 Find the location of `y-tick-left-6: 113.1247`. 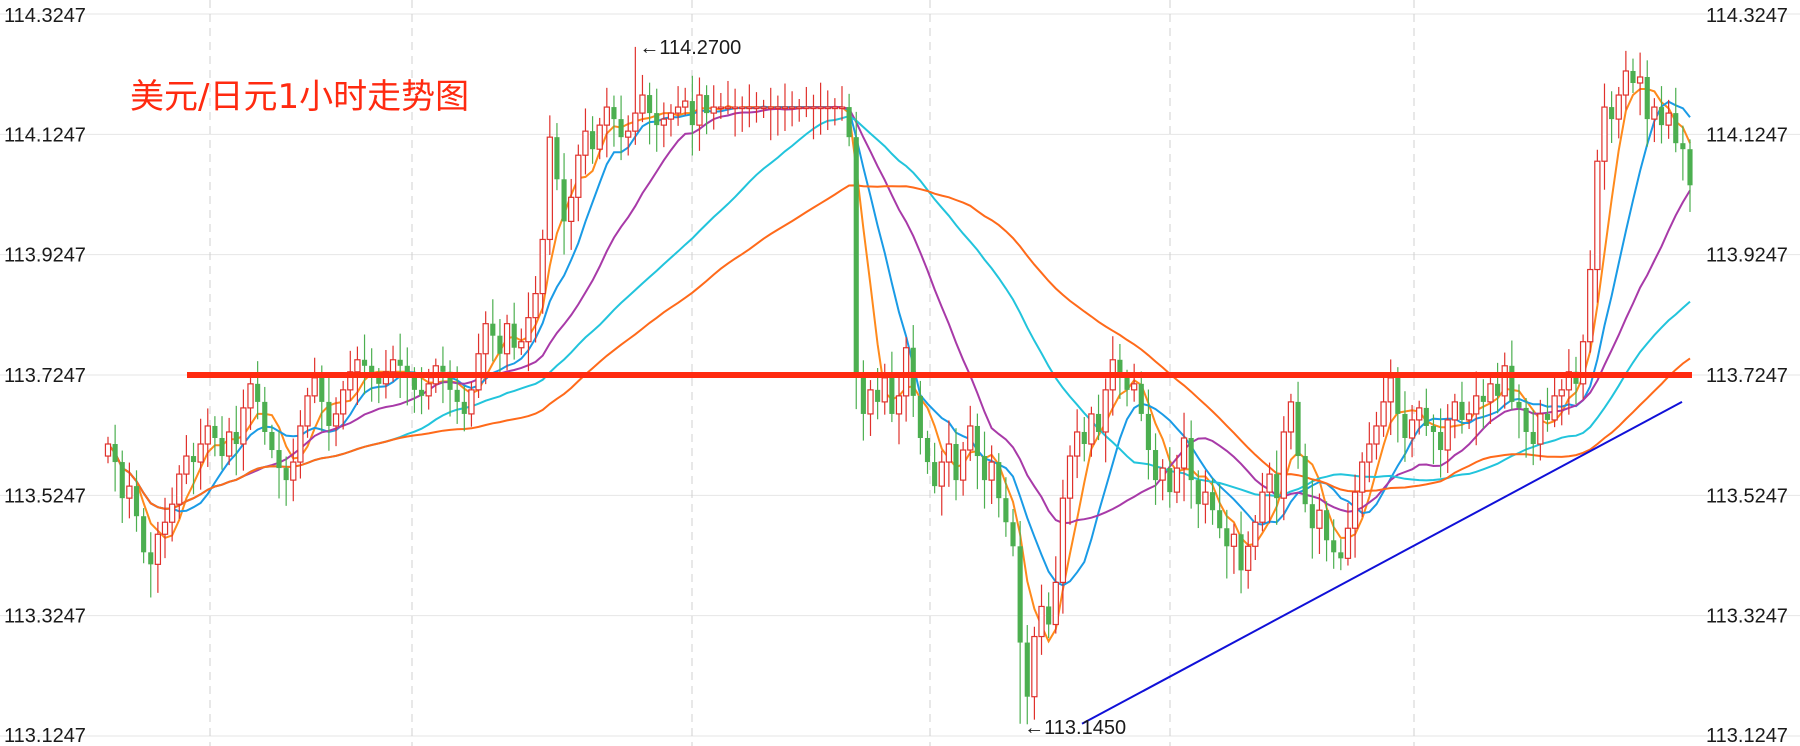

y-tick-left-6: 113.1247 is located at coordinates (45, 735).